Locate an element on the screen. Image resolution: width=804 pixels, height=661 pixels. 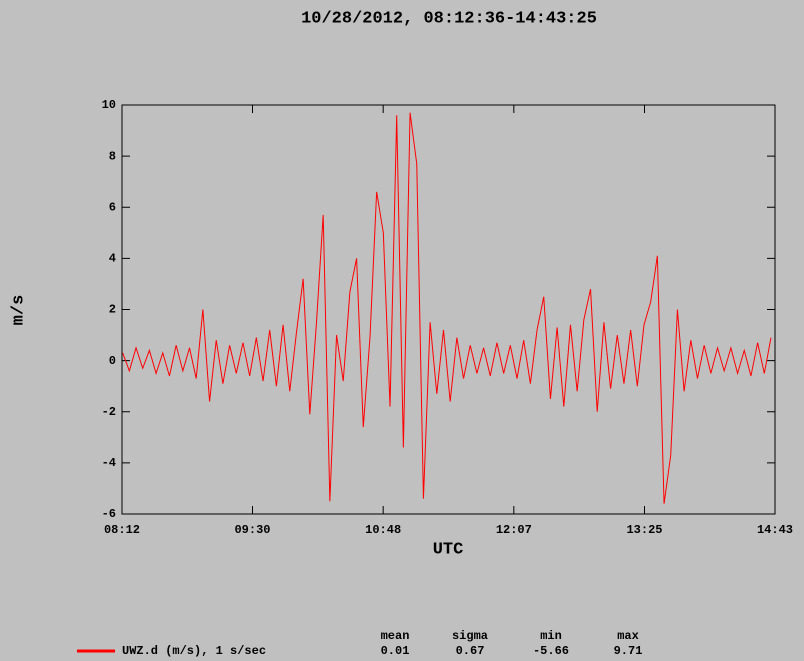
y-tick-label: 8 is located at coordinates (112, 156).